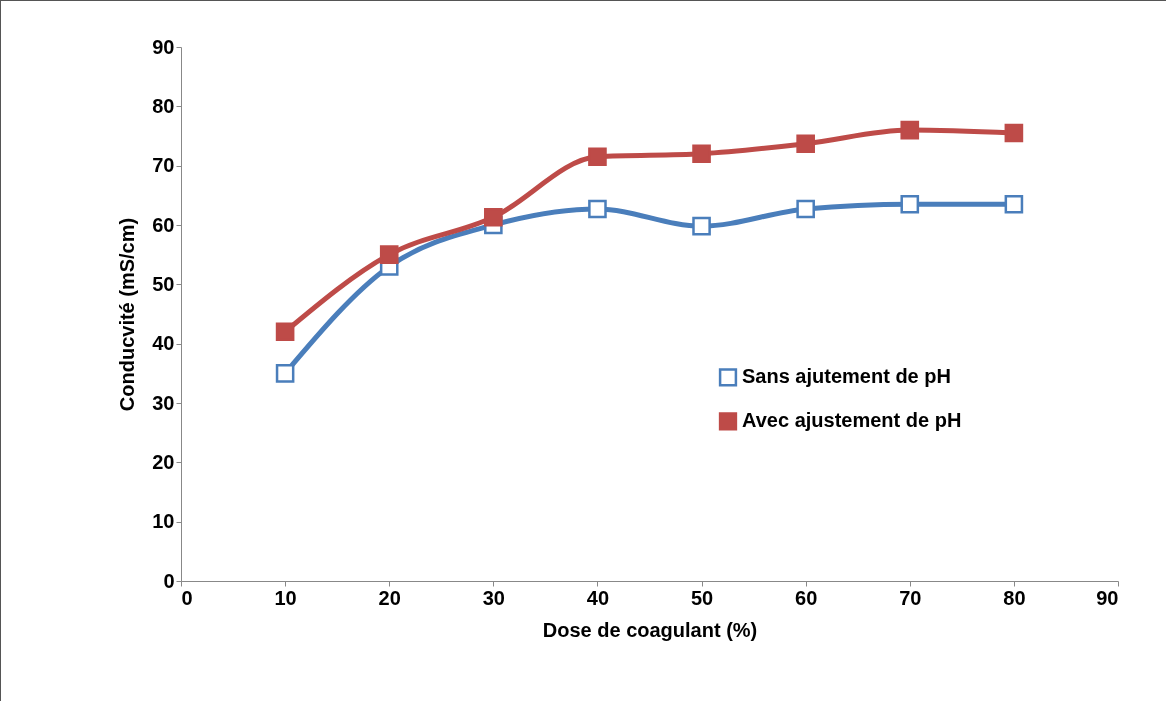 The height and width of the screenshot is (703, 1168). Describe the element at coordinates (127, 314) in the screenshot. I see `y-axis-title: Conducvité (mS/cm)` at that location.